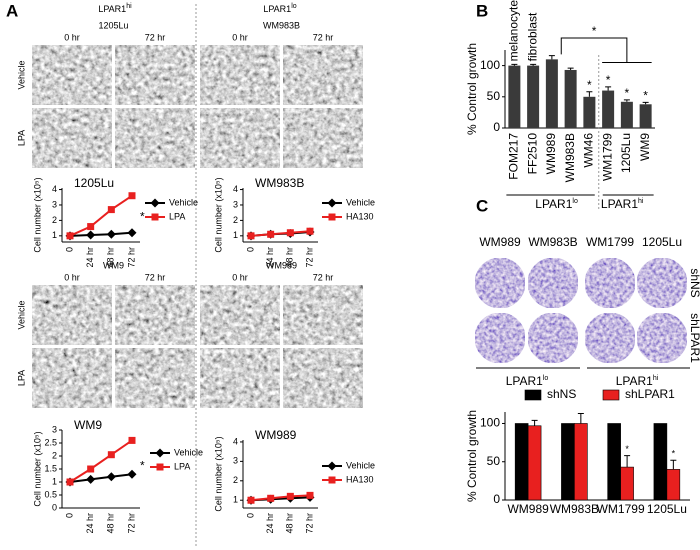 This screenshot has width=700, height=550. What do you see at coordinates (490, 65) in the screenshot?
I see `y-tick-label: 100` at bounding box center [490, 65].